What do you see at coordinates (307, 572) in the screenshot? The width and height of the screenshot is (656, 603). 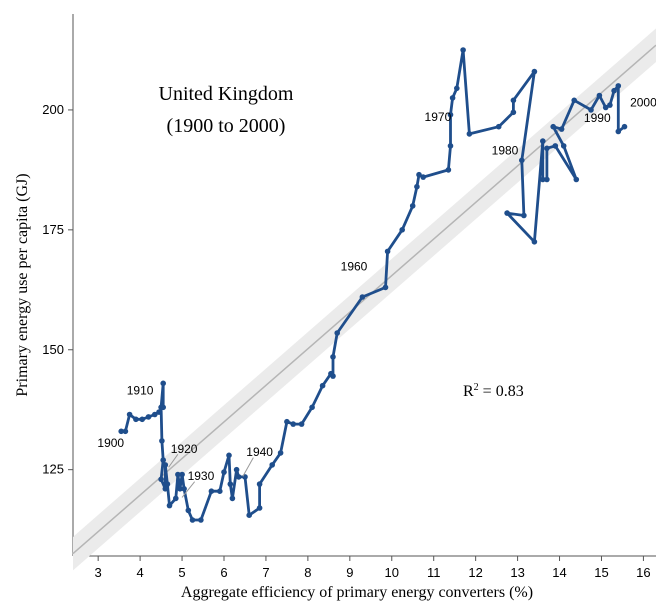 I see `x-tick-label: 8` at bounding box center [307, 572].